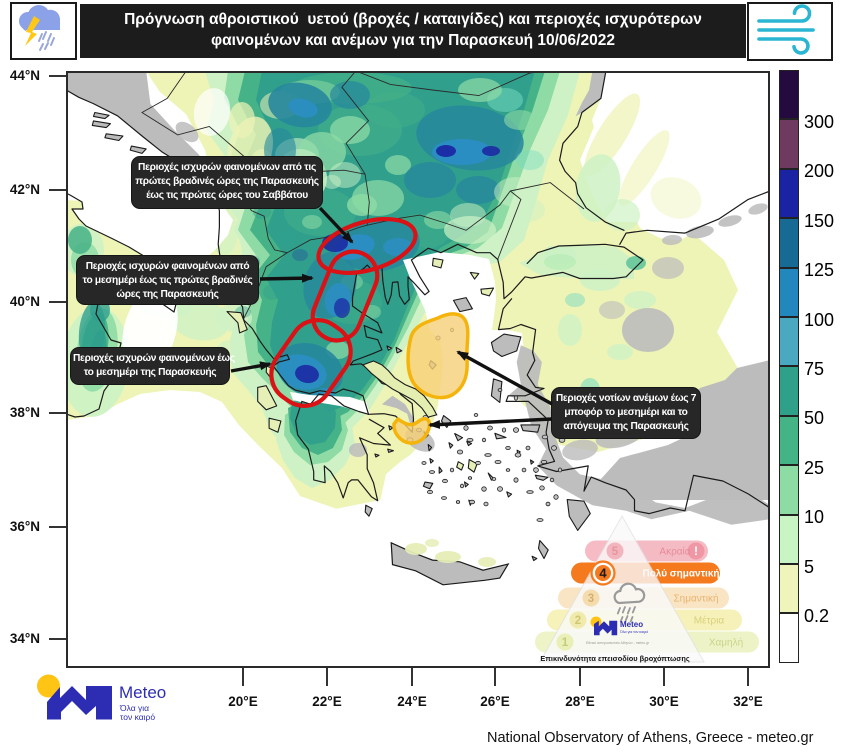 This screenshot has height=755, width=844. What do you see at coordinates (633, 632) in the screenshot?
I see `svg-text: Όλα για τον καιρό` at bounding box center [633, 632].